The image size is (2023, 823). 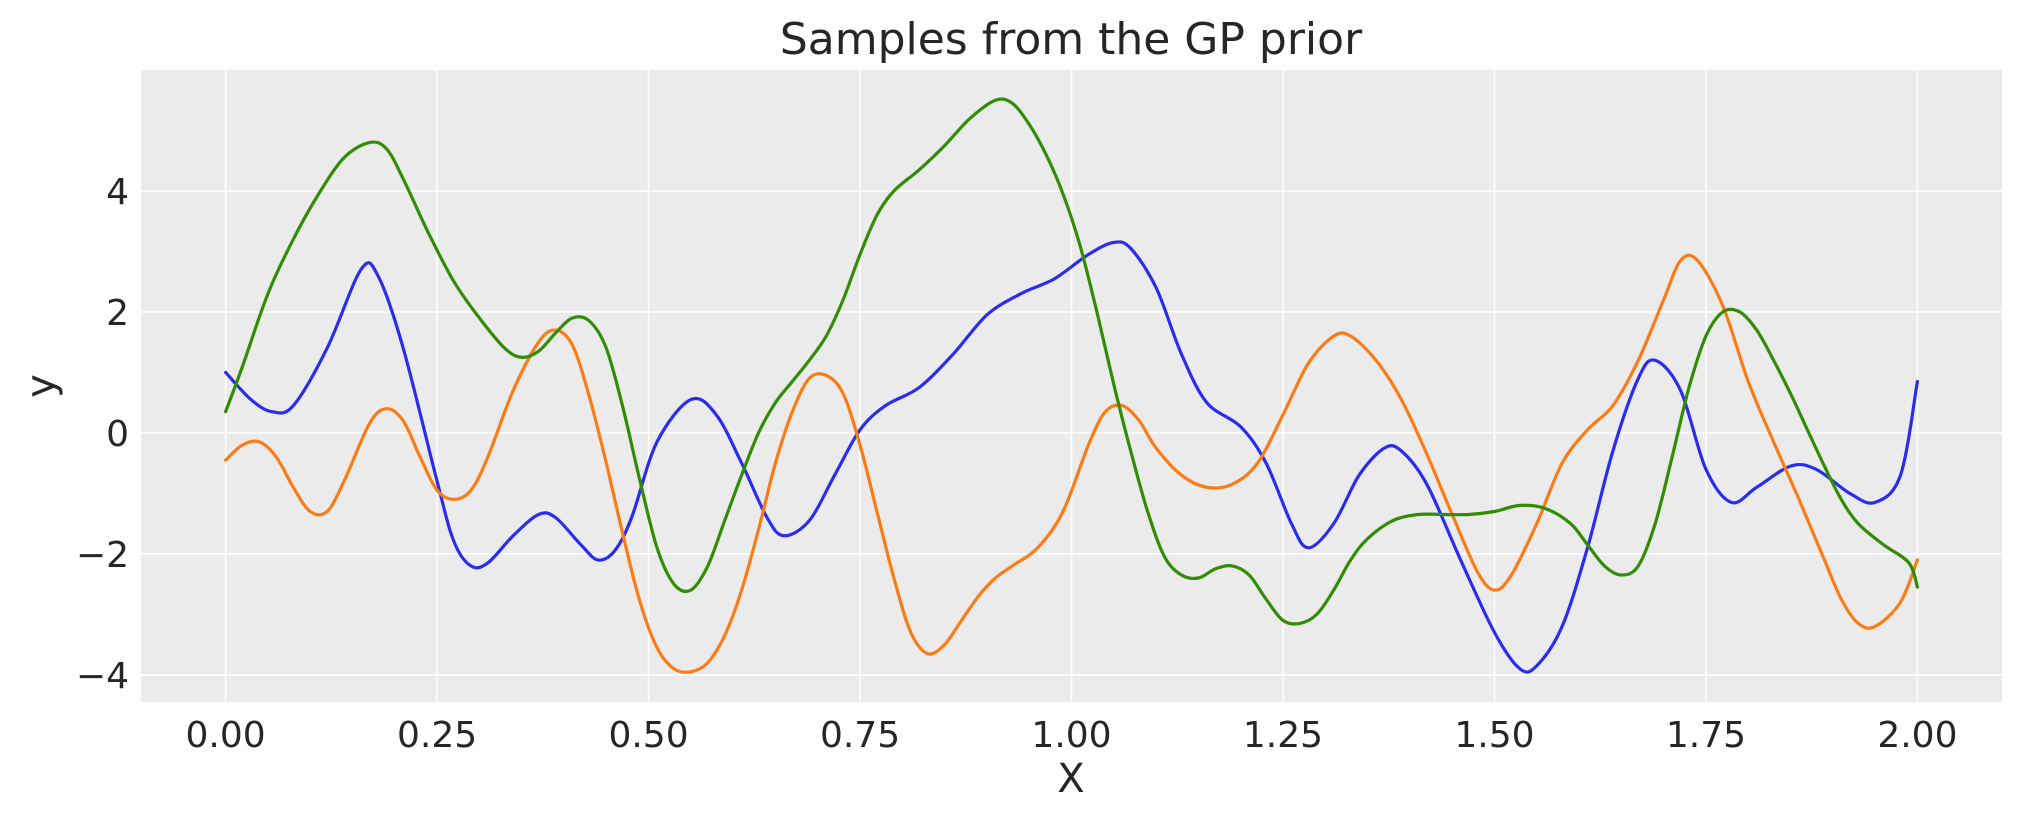 What do you see at coordinates (102, 676) in the screenshot?
I see `y-tick-label: −4` at bounding box center [102, 676].